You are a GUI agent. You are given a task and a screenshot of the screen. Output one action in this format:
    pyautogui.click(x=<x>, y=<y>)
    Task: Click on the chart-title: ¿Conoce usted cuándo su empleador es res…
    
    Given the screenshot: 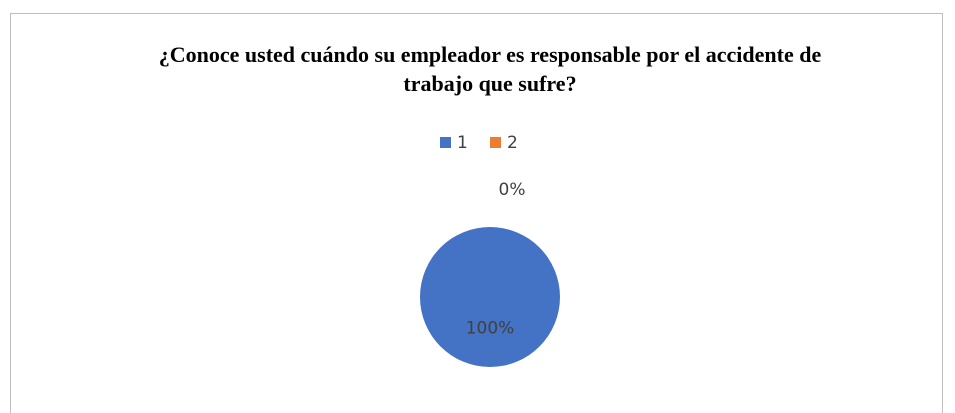 What is the action you would take?
    pyautogui.click(x=490, y=69)
    